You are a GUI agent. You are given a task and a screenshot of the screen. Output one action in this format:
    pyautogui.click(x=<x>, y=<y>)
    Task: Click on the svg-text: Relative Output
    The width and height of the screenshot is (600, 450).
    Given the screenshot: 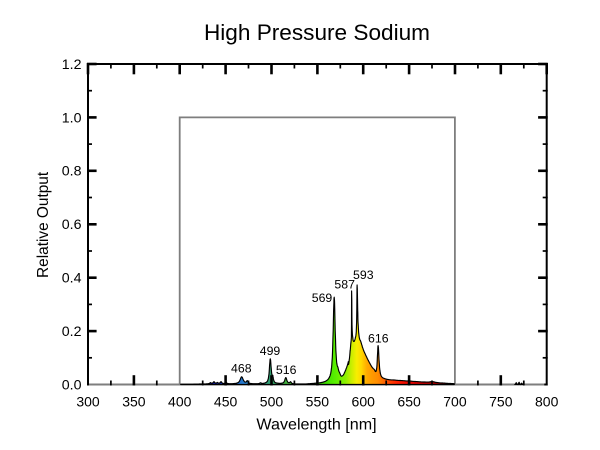 What is the action you would take?
    pyautogui.click(x=43, y=224)
    